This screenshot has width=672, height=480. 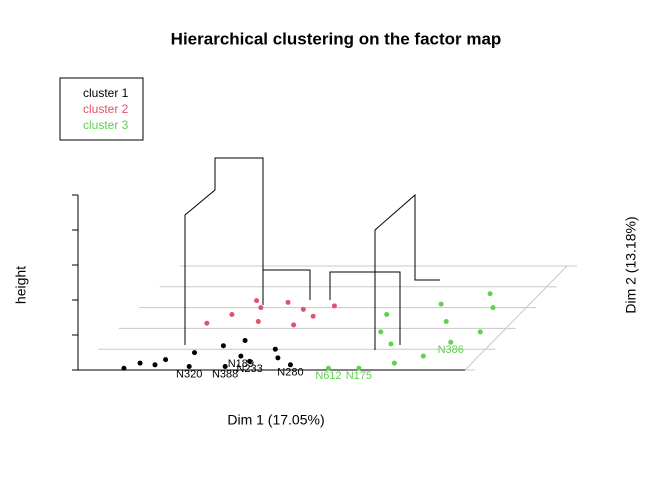 I want to click on point-label: N233, so click(x=249, y=369).